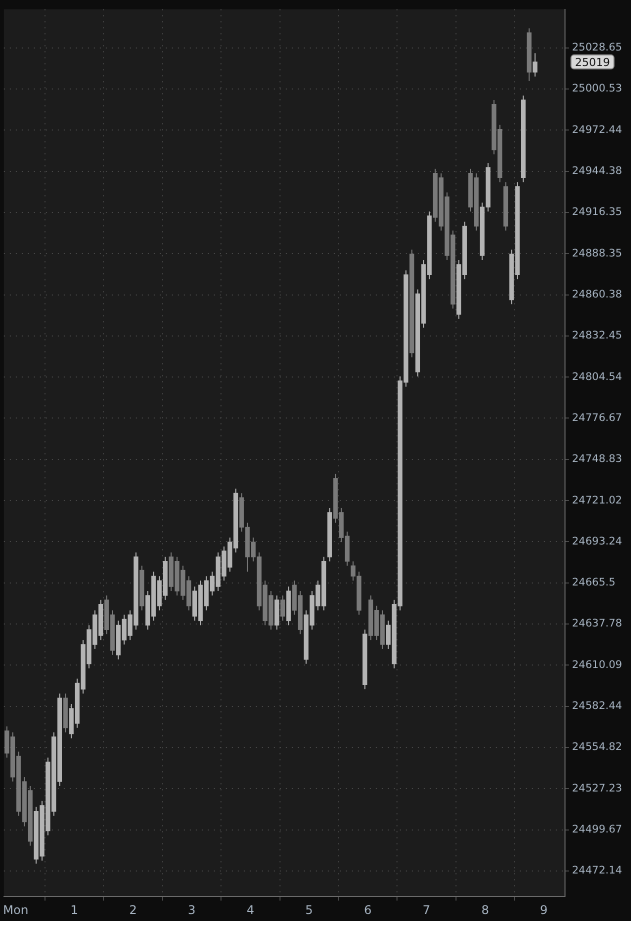 The image size is (631, 937). What do you see at coordinates (597, 788) in the screenshot?
I see `y-tick-label: 24527.23` at bounding box center [597, 788].